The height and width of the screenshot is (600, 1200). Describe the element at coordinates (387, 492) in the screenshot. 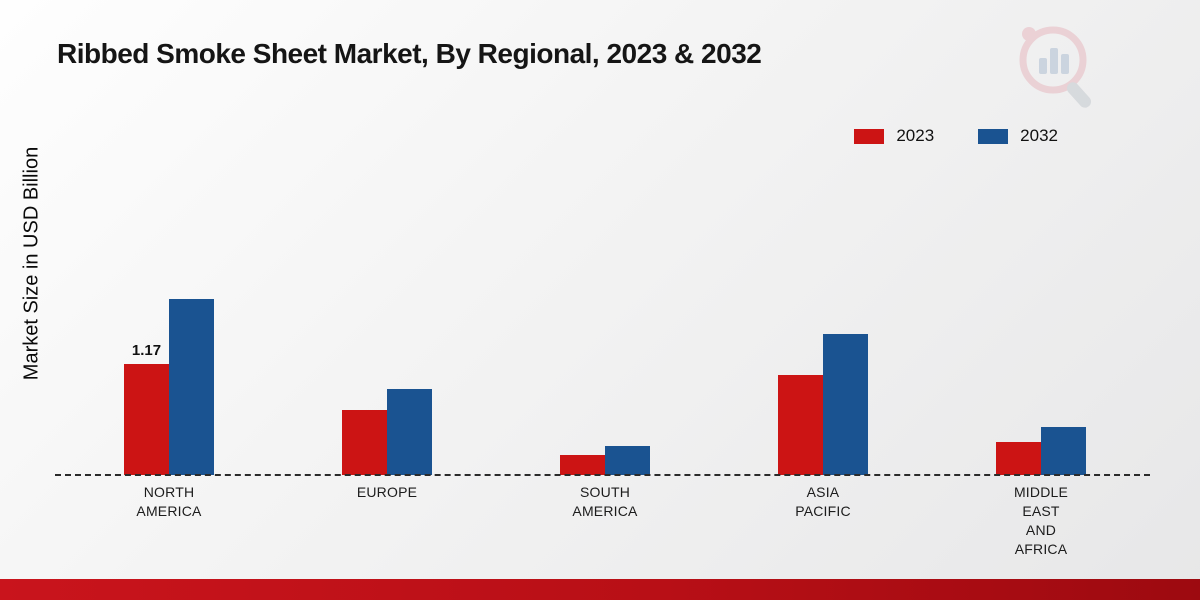

I see `category-label-1: EUROPE` at that location.